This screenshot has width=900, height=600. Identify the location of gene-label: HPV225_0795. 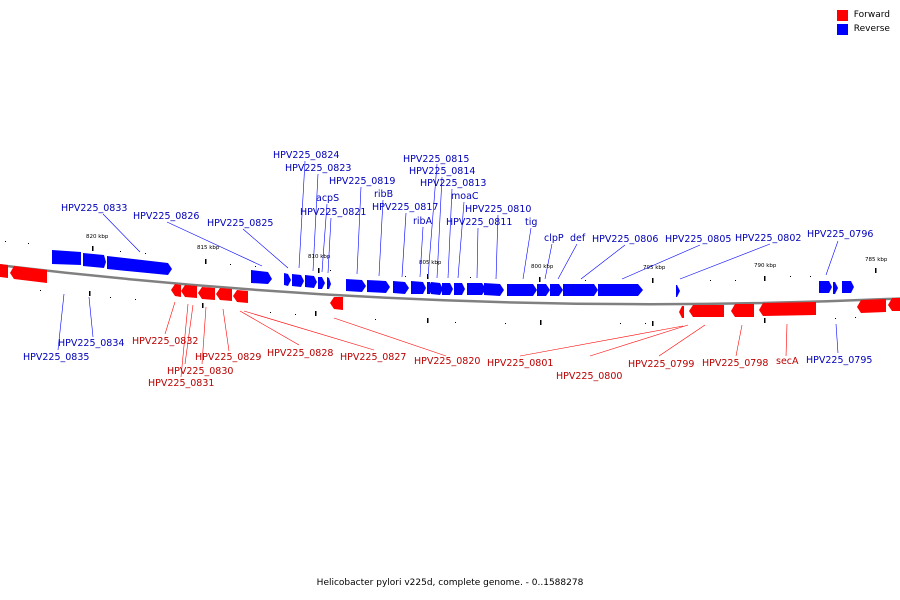
(839, 360).